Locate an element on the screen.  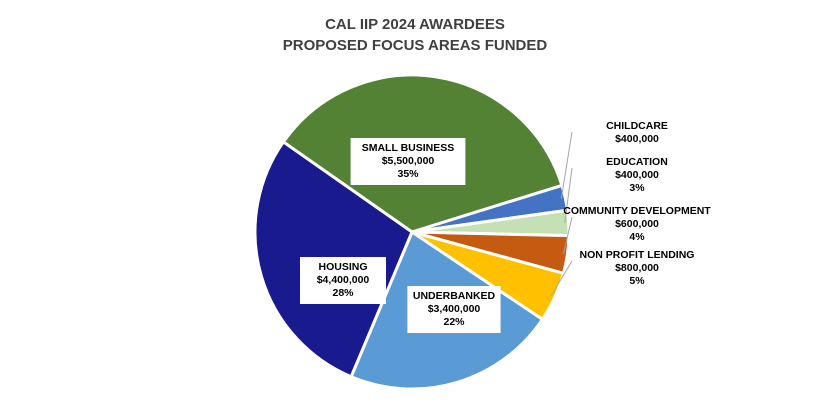
slice-label-non-profit-lending-line-3: 5% is located at coordinates (637, 281).